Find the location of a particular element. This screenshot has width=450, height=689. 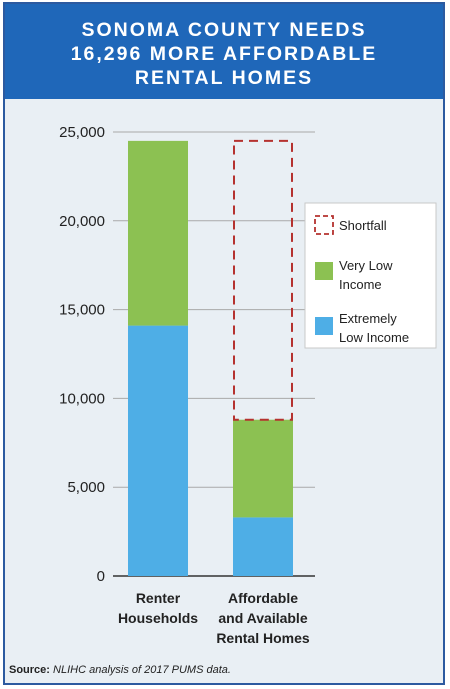

x-category-label: Households is located at coordinates (158, 618).